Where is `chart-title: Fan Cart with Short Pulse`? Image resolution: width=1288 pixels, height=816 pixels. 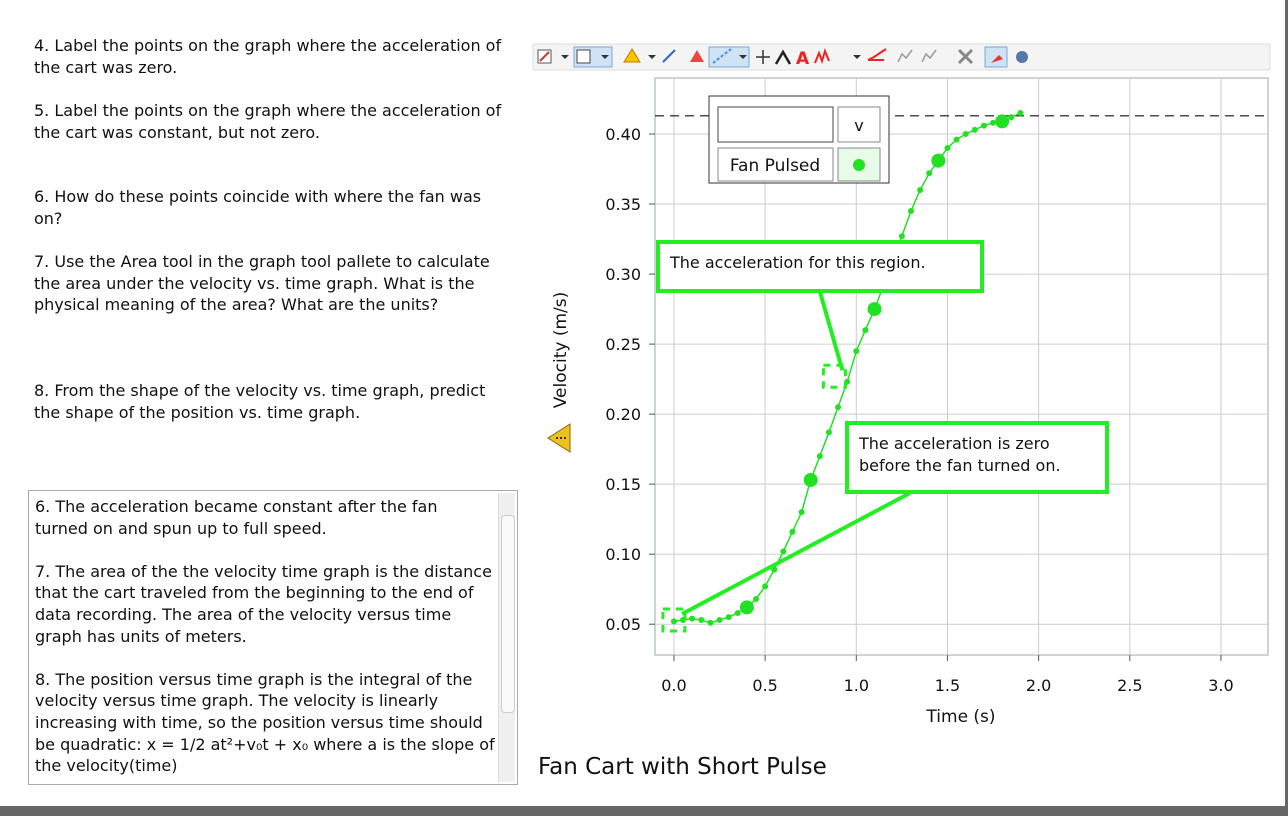 chart-title: Fan Cart with Short Pulse is located at coordinates (682, 767).